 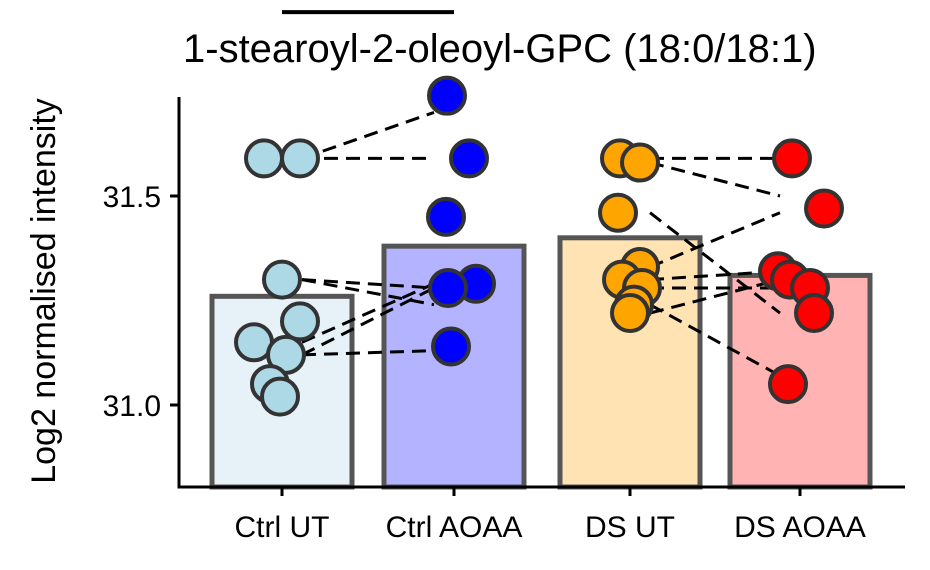 I want to click on y-tick-label: 31.5, so click(x=132, y=197).